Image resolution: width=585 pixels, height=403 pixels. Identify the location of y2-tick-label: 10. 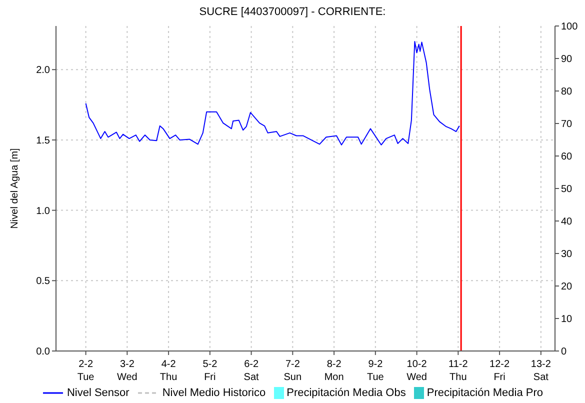
(567, 320).